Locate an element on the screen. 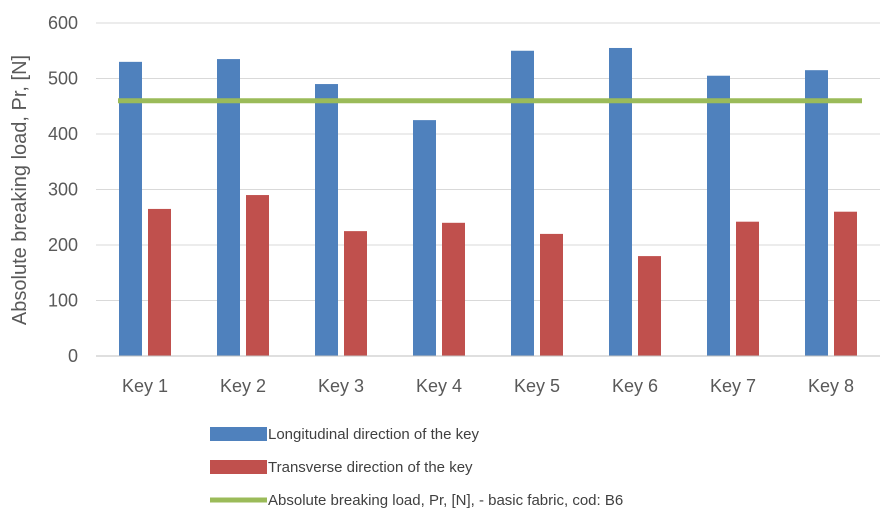 This screenshot has height=517, width=886. legend-label: Transverse direction of the key is located at coordinates (370, 467).